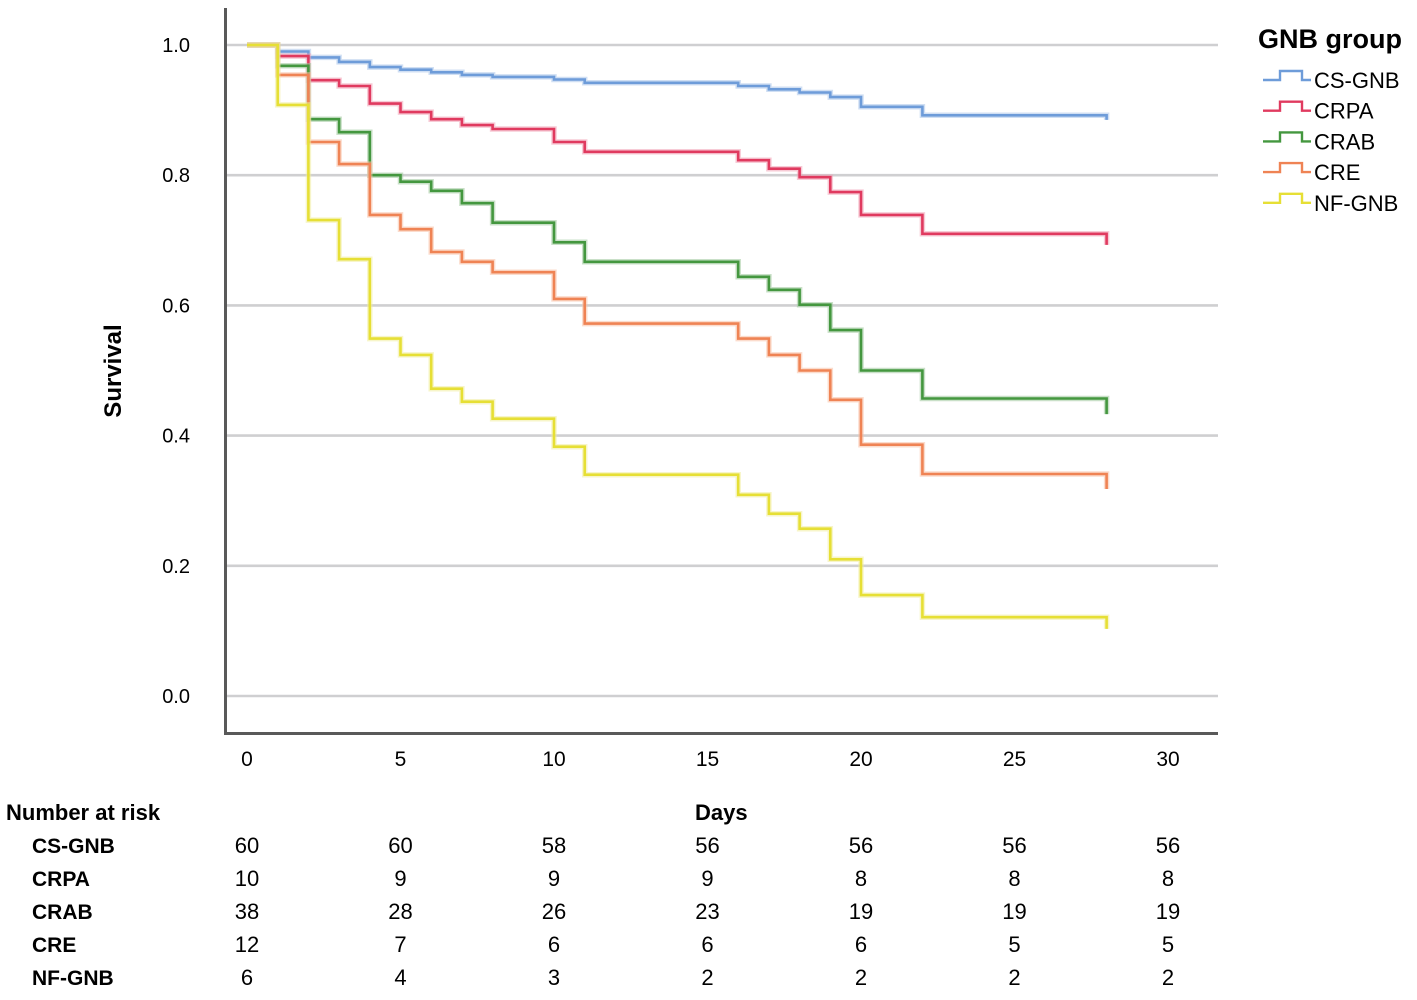 The width and height of the screenshot is (1417, 1000). What do you see at coordinates (176, 697) in the screenshot?
I see `y-tick-label: 0.0` at bounding box center [176, 697].